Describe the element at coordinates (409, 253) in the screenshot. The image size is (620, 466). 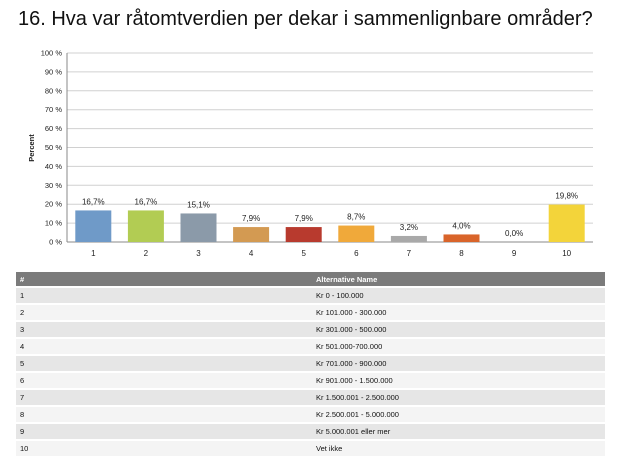
I see `x-tick-label: 7` at that location.